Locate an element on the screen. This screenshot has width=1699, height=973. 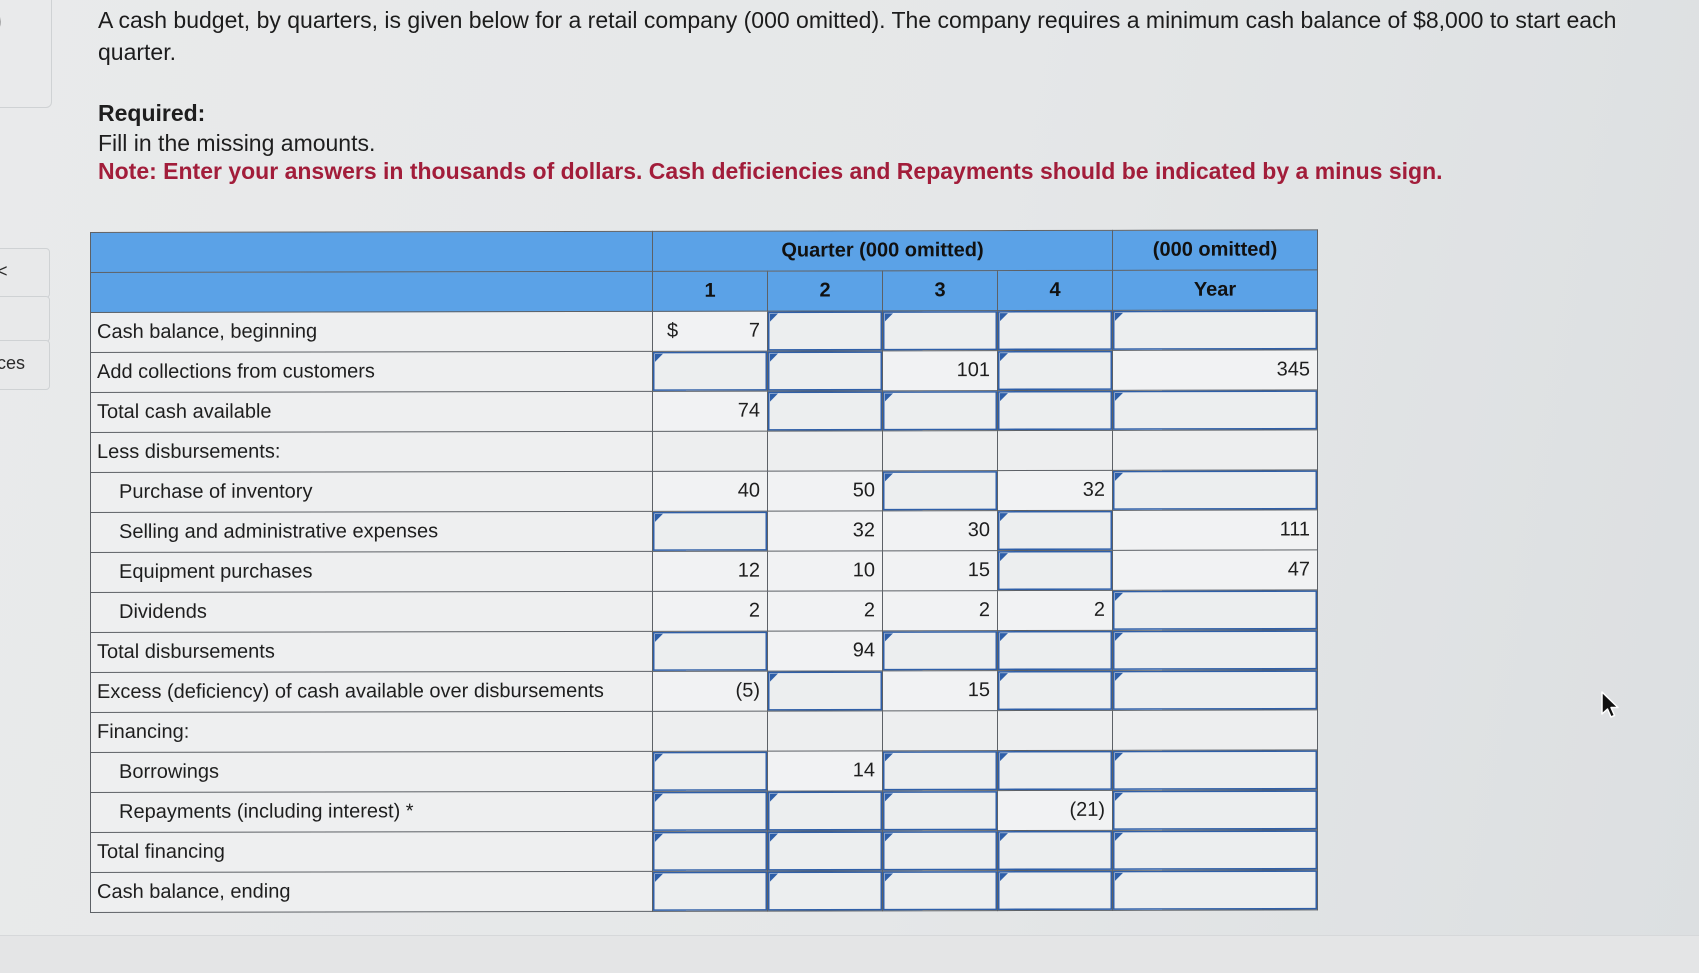
row-label: Repayments (including interest) * is located at coordinates (371, 812).